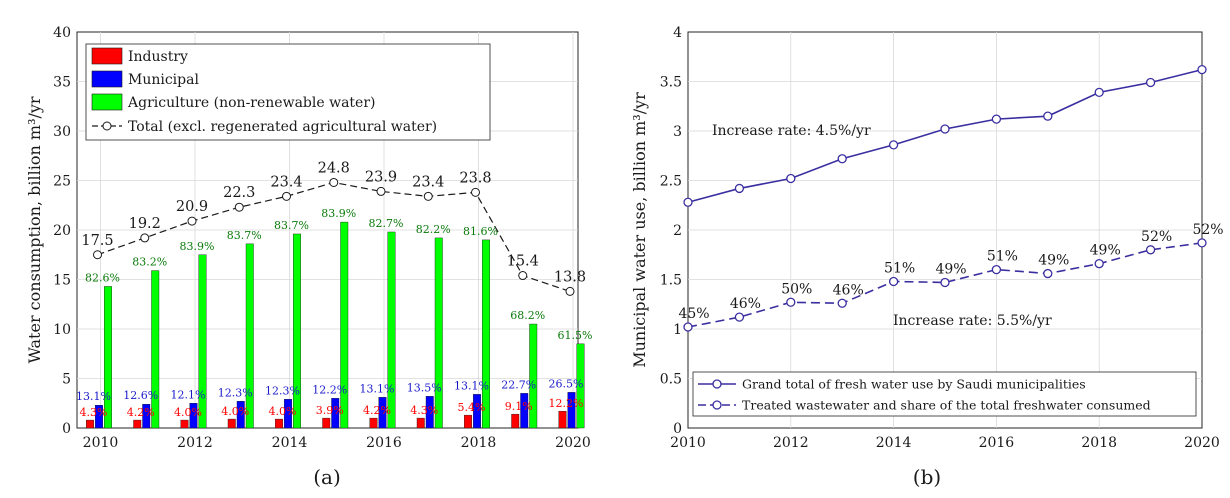  I want to click on panel-b-ytick-label: 2, so click(677, 231).